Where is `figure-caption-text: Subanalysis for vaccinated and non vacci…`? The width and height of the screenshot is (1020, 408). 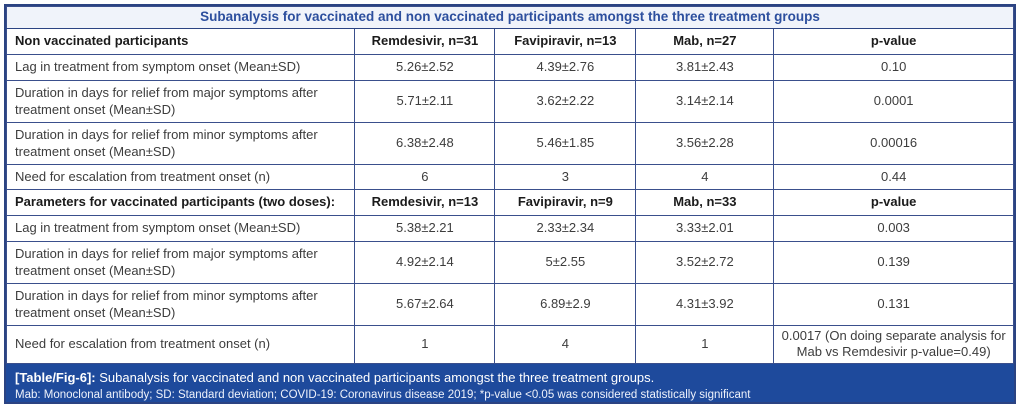
figure-caption-text: Subanalysis for vaccinated and non vacci… is located at coordinates (377, 377).